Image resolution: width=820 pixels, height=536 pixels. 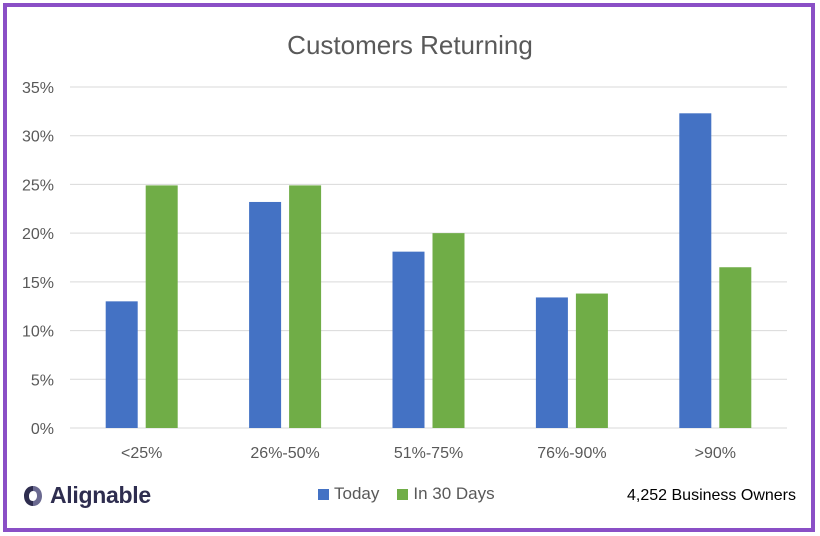 I want to click on legend-item-today: Today, so click(x=348, y=494).